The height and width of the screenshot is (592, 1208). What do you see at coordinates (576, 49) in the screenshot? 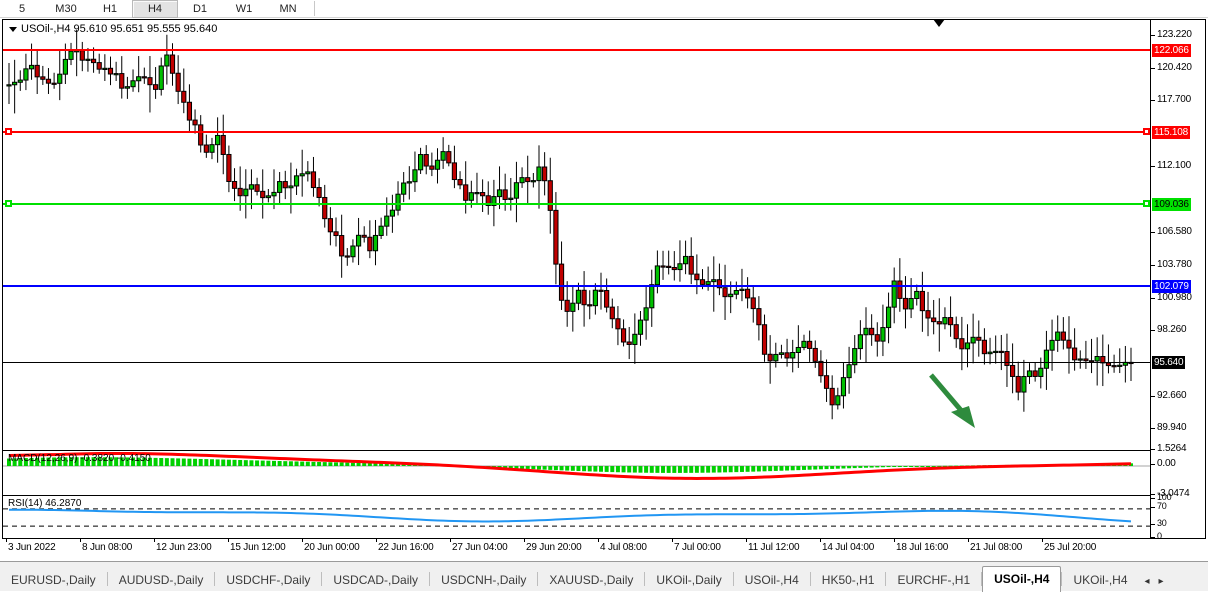
I see `level-line-resistance-upper` at bounding box center [576, 49].